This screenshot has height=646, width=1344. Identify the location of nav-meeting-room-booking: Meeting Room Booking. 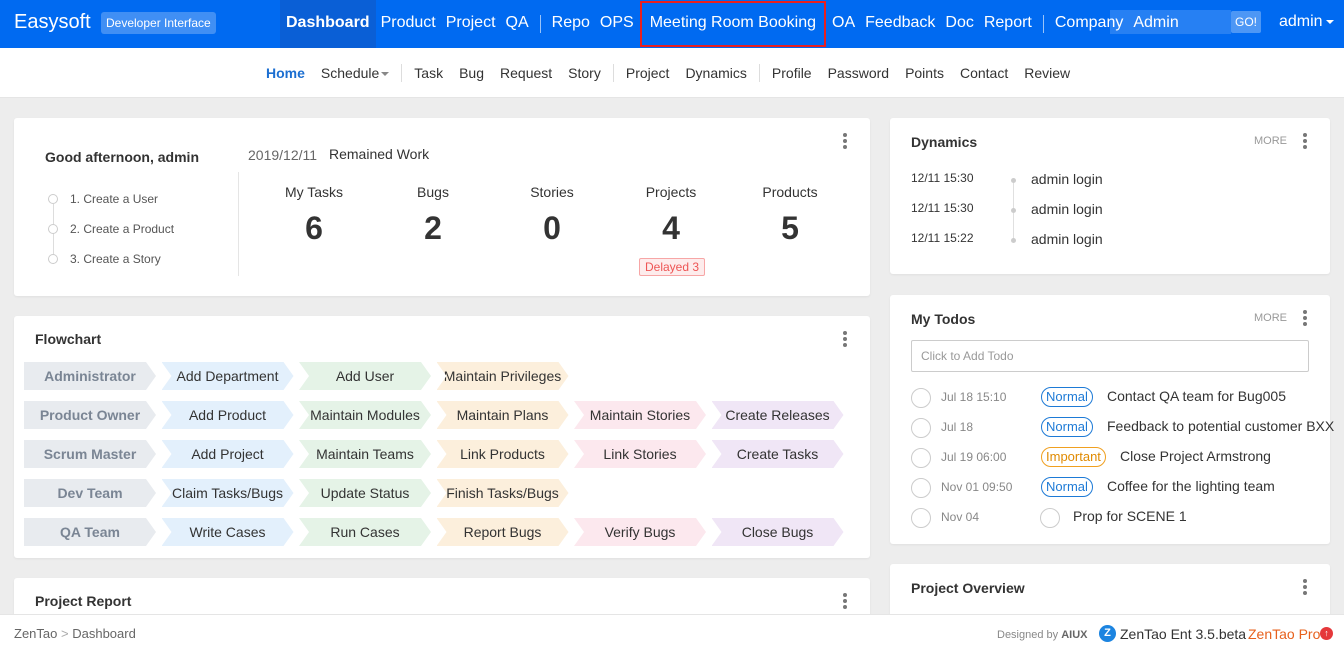
(733, 24).